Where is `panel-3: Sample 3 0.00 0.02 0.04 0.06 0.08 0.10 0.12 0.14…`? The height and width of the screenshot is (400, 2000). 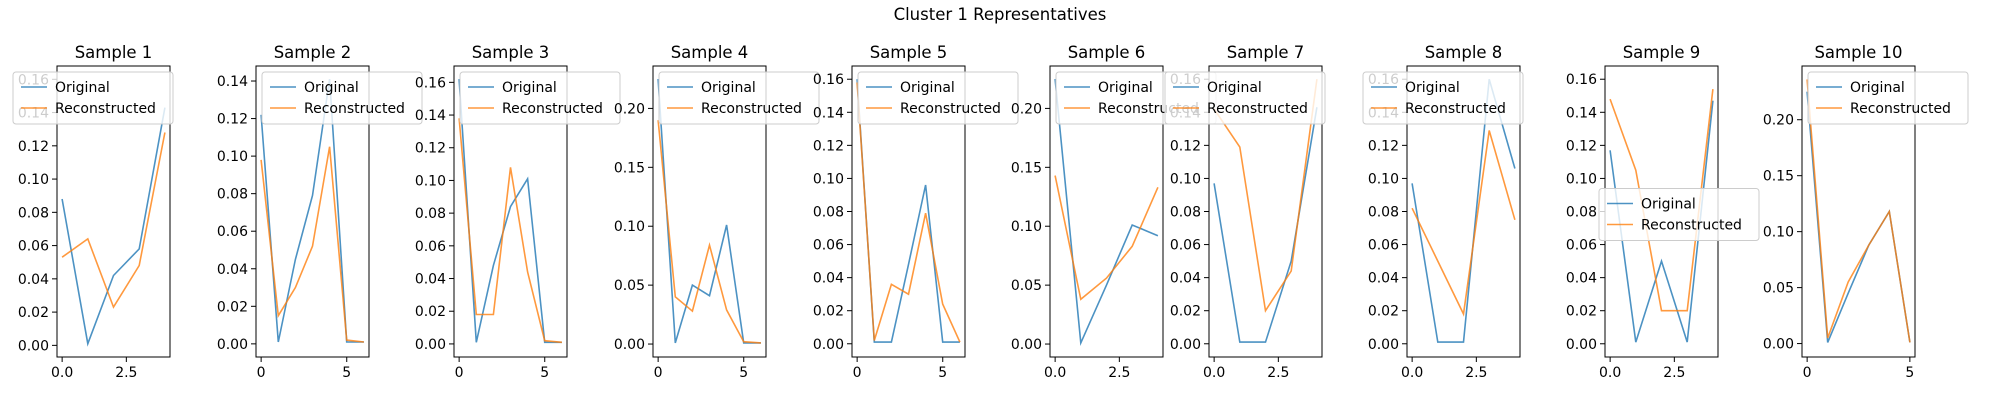
panel-3: Sample 3 0.00 0.02 0.04 0.06 0.08 0.10 0.12 0.14… is located at coordinates (518, 212).